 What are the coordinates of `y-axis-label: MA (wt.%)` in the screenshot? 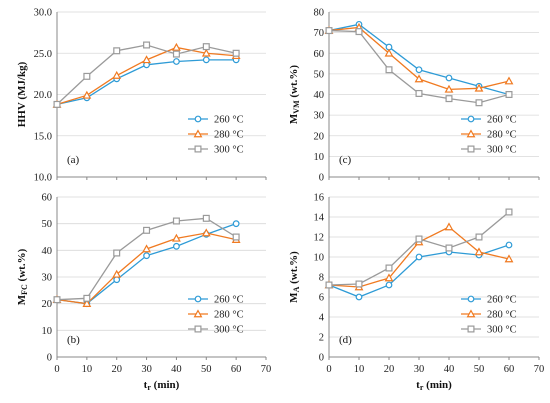 It's located at (294, 277).